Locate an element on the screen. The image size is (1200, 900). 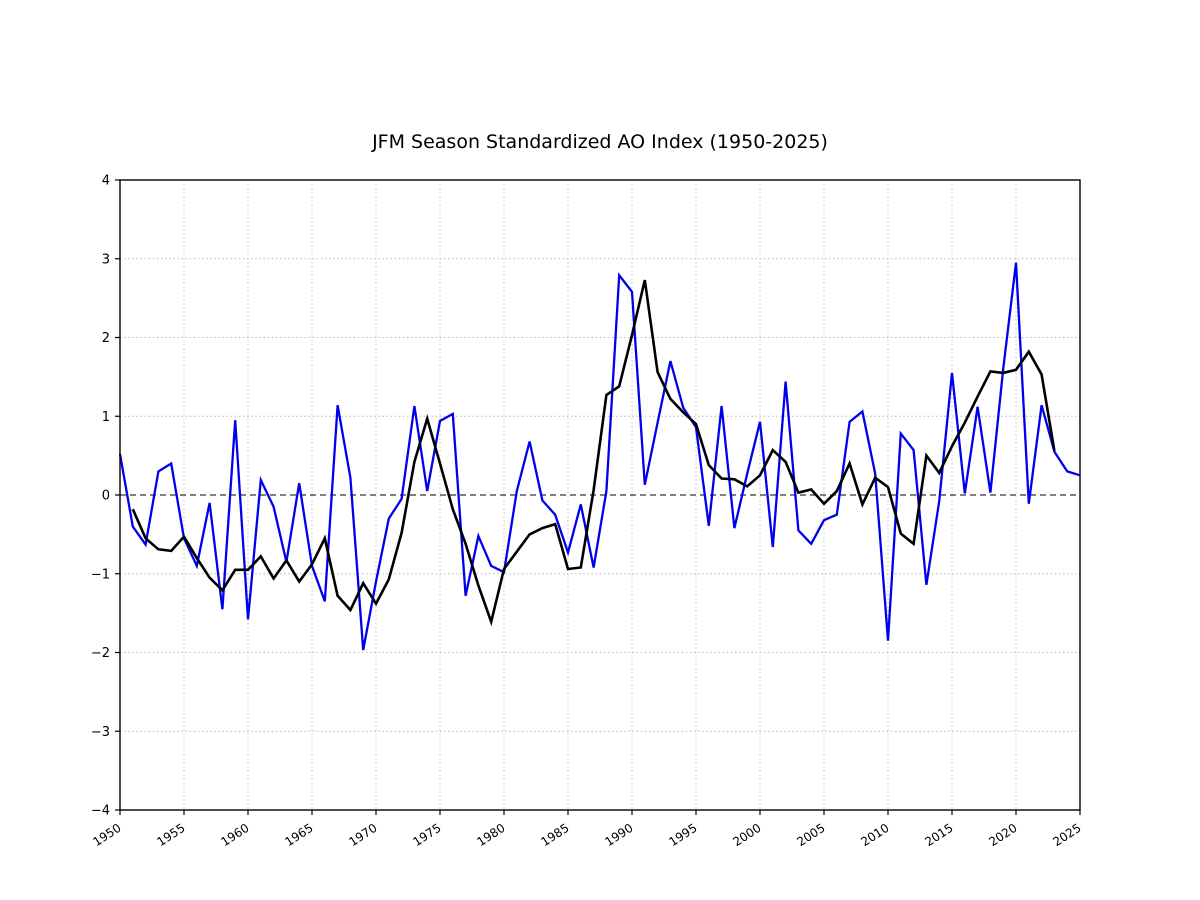
x-tick-label: 2015 is located at coordinates (938, 835).